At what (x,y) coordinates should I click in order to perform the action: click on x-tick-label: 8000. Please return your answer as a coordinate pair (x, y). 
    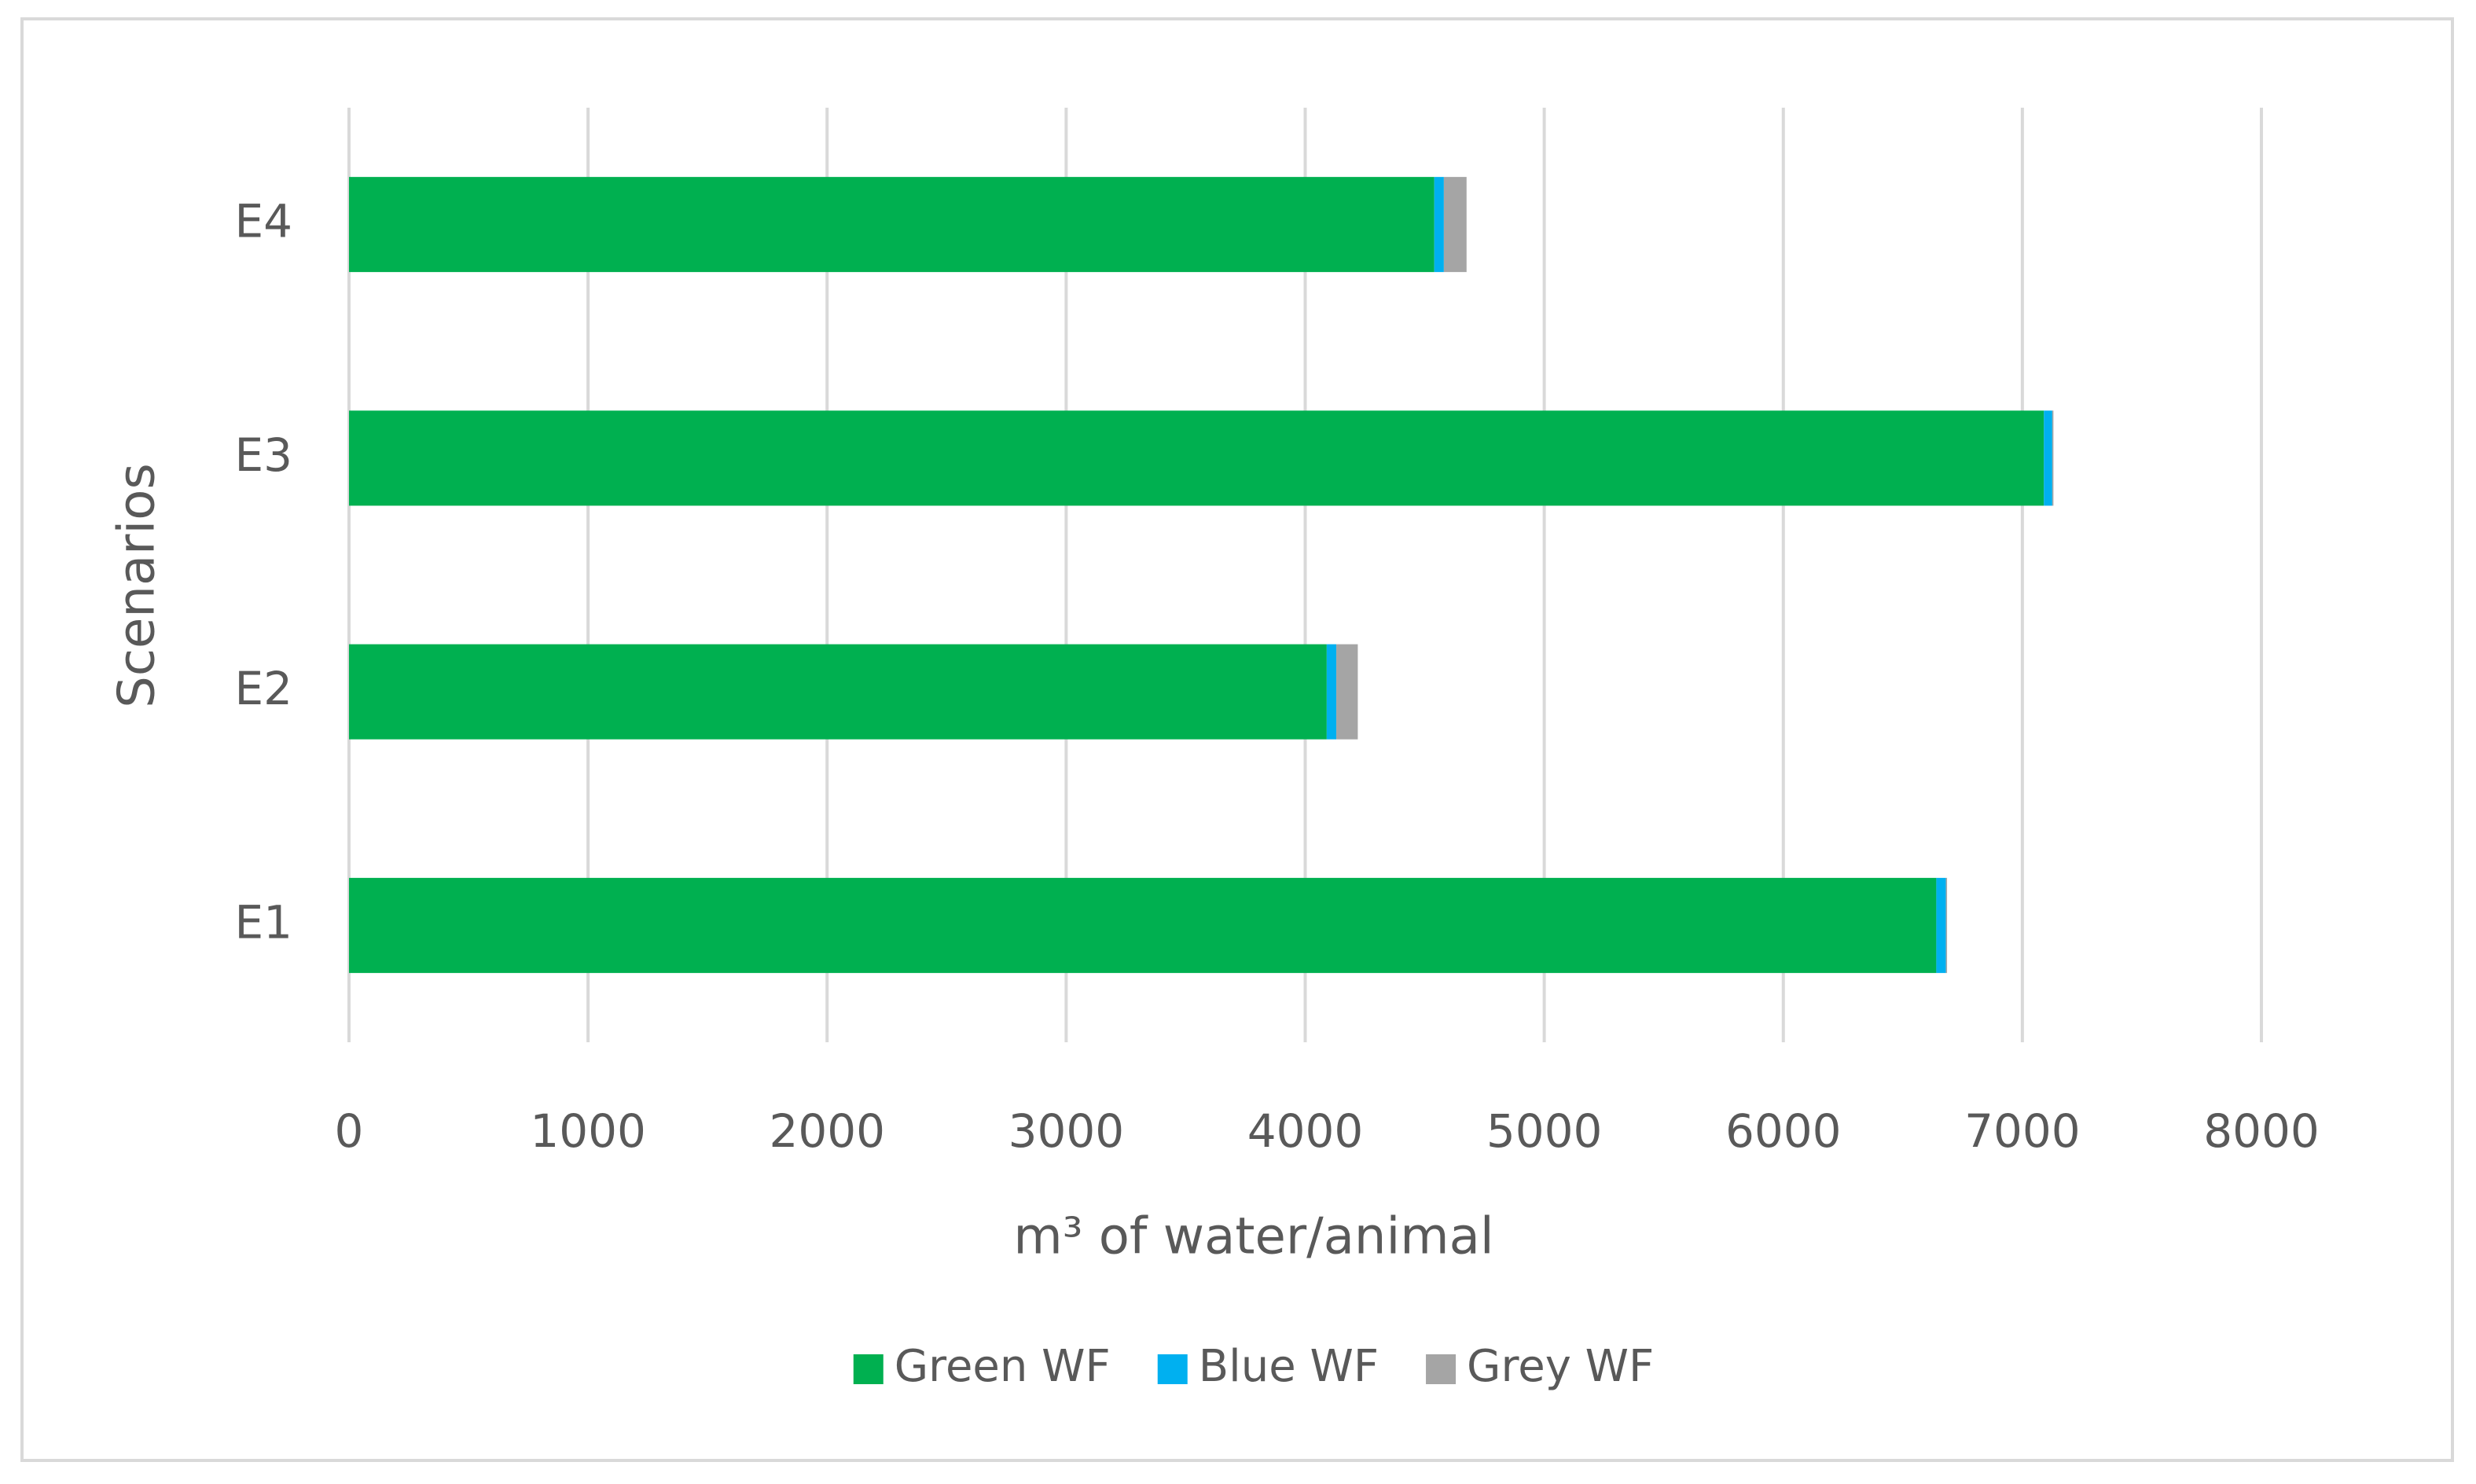
    Looking at the image, I should click on (2262, 1131).